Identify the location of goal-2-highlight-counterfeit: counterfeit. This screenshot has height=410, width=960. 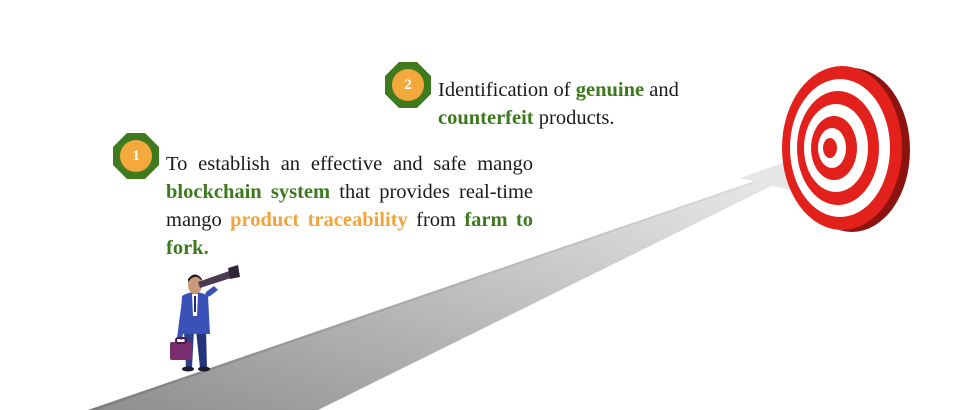
(486, 118).